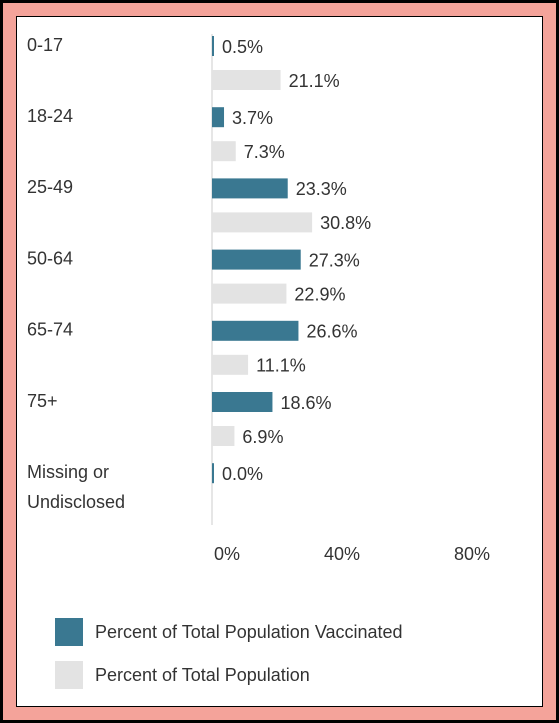  What do you see at coordinates (252, 118) in the screenshot?
I see `value-label: 3.7%` at bounding box center [252, 118].